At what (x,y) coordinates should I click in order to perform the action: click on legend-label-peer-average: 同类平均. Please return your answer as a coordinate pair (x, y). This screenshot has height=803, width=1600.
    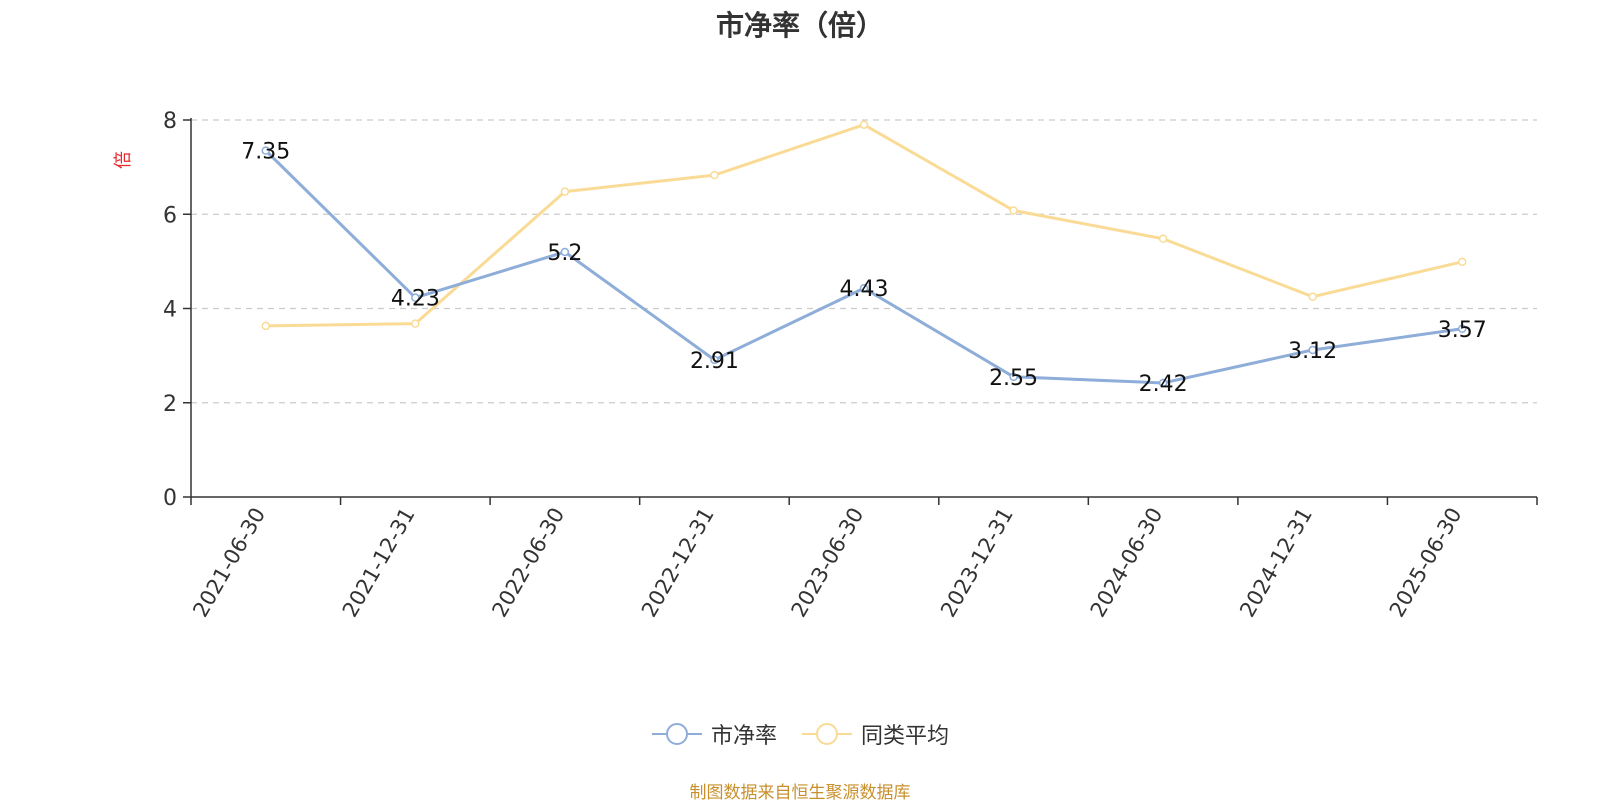
    Looking at the image, I should click on (905, 736).